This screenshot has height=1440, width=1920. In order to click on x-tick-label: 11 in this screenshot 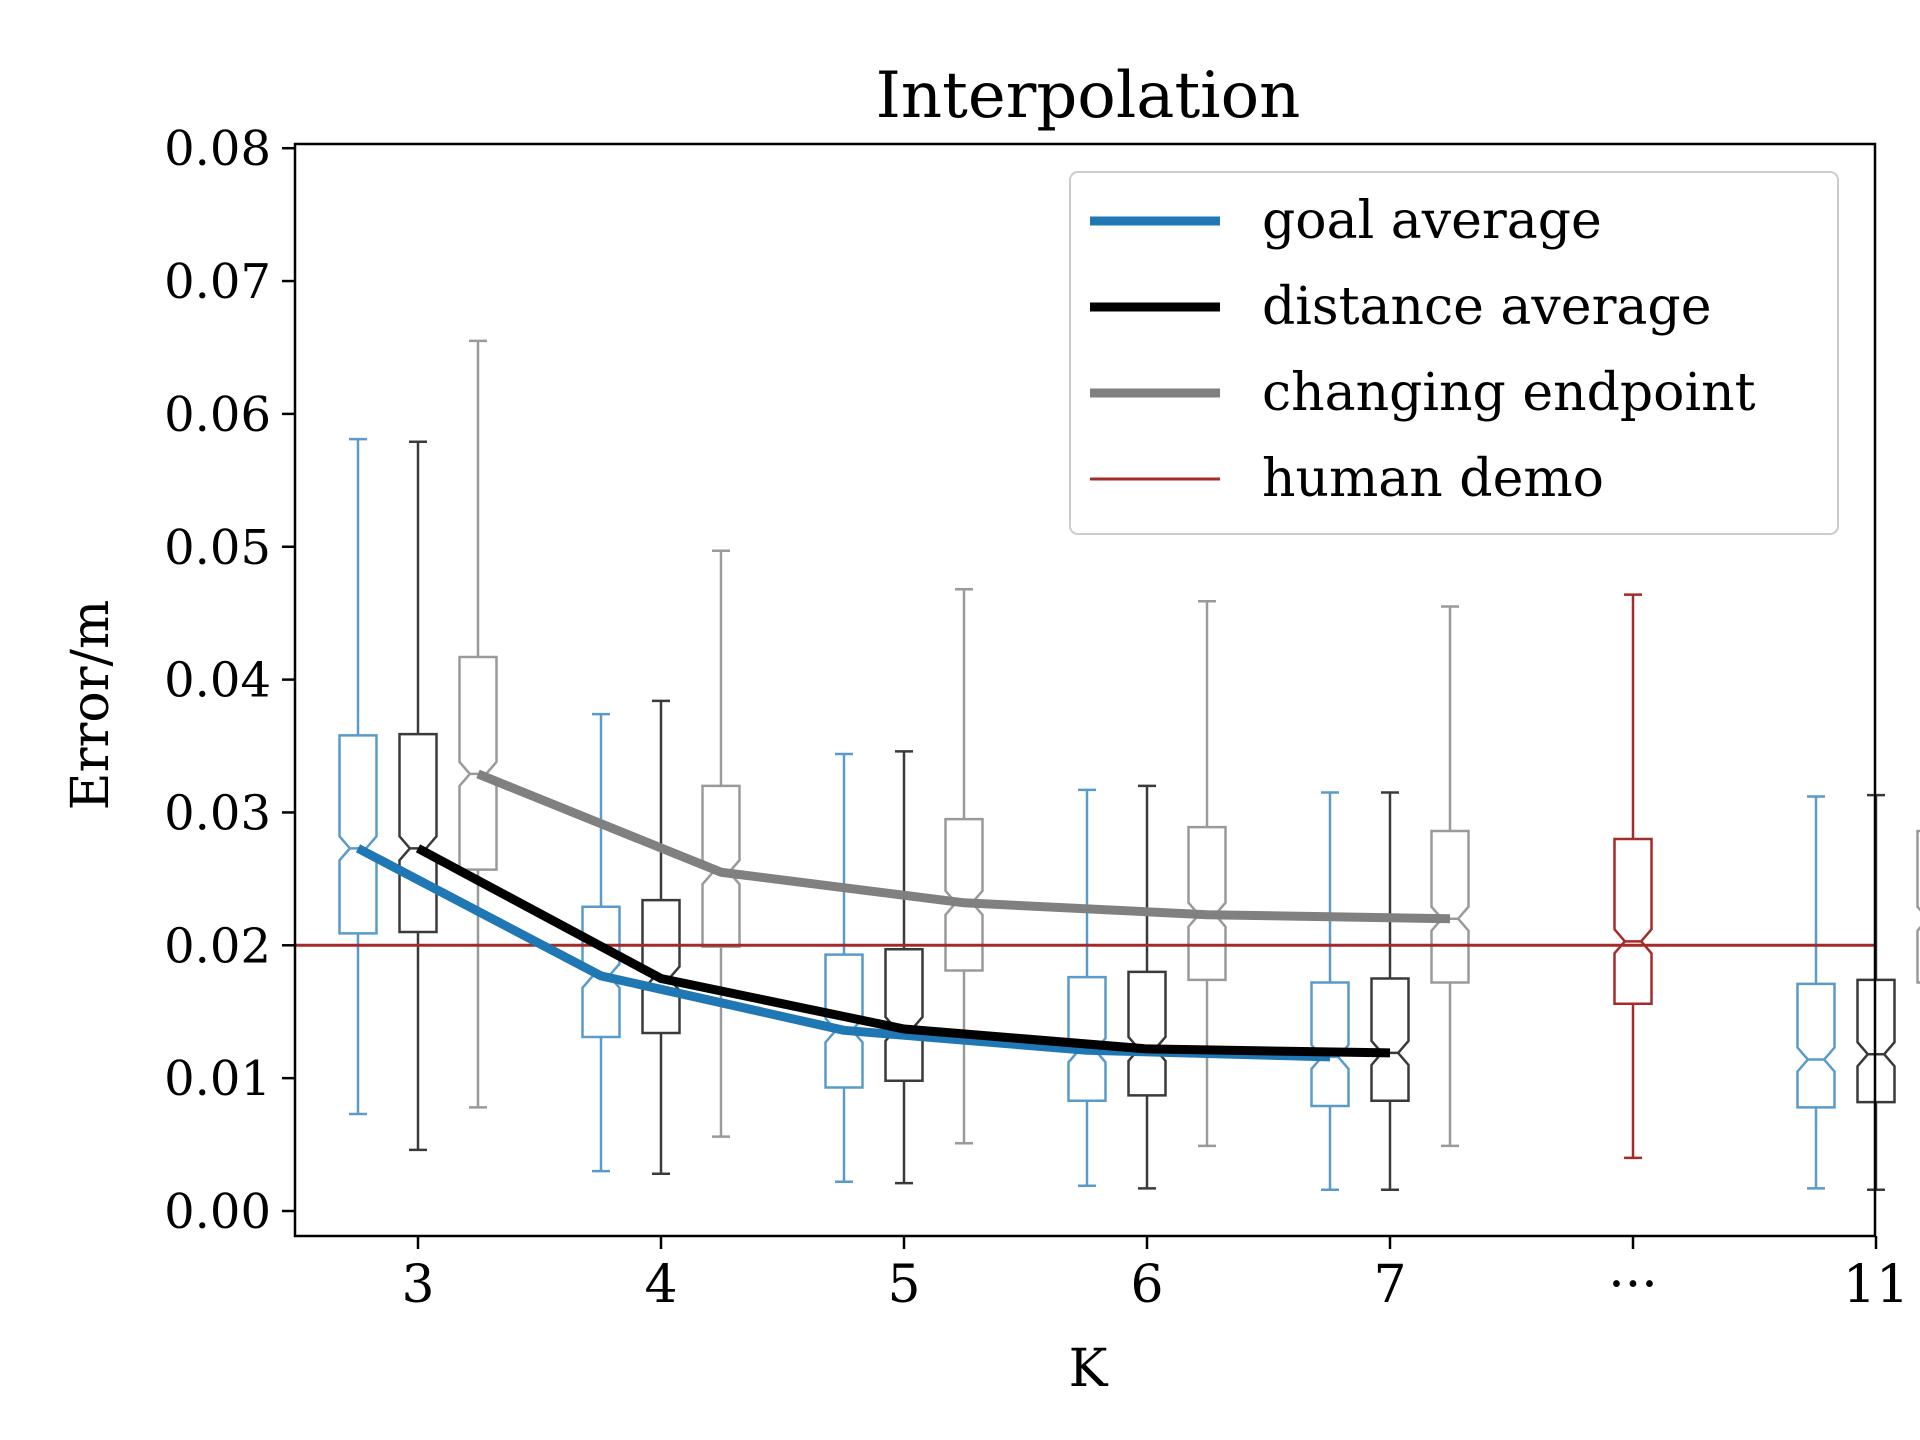, I will do `click(1876, 1285)`.